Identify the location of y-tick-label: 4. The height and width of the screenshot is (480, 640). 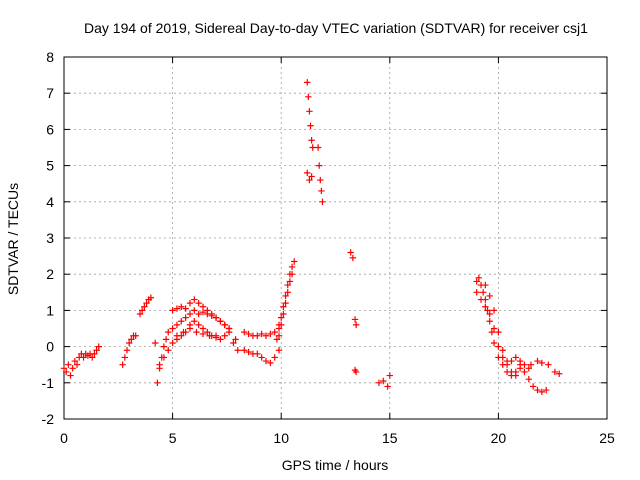
(50, 202).